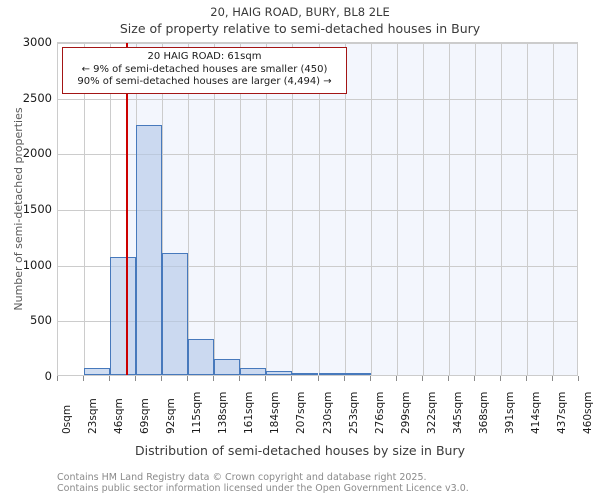  I want to click on x-tick-label: 46sqm, so click(119, 416).